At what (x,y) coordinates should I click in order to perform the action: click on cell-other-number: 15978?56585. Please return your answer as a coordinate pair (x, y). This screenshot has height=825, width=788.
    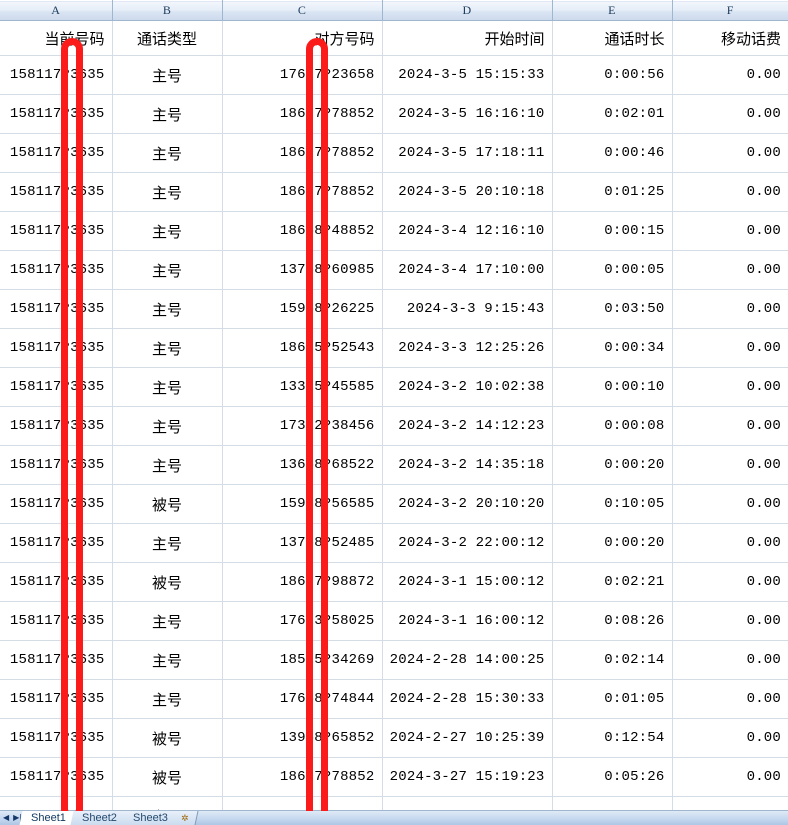
    Looking at the image, I should click on (302, 504).